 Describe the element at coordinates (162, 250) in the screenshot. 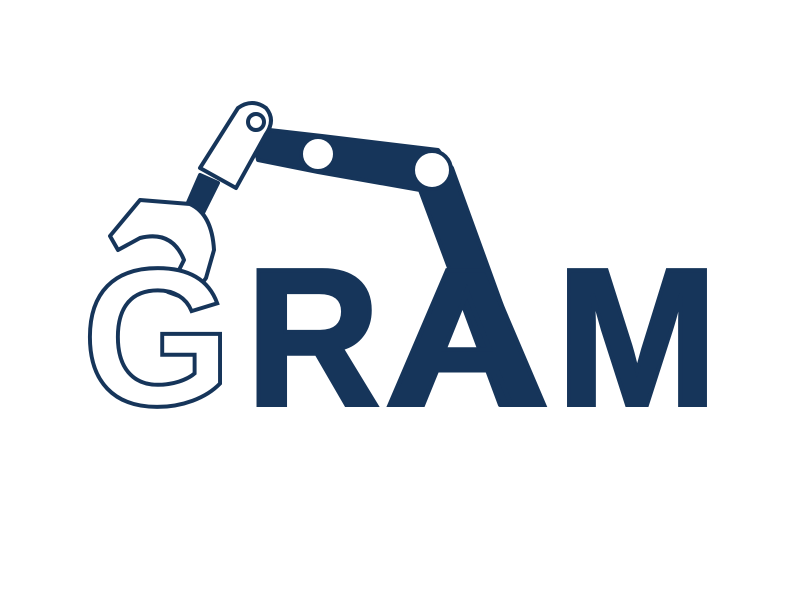

I see `gripper` at that location.